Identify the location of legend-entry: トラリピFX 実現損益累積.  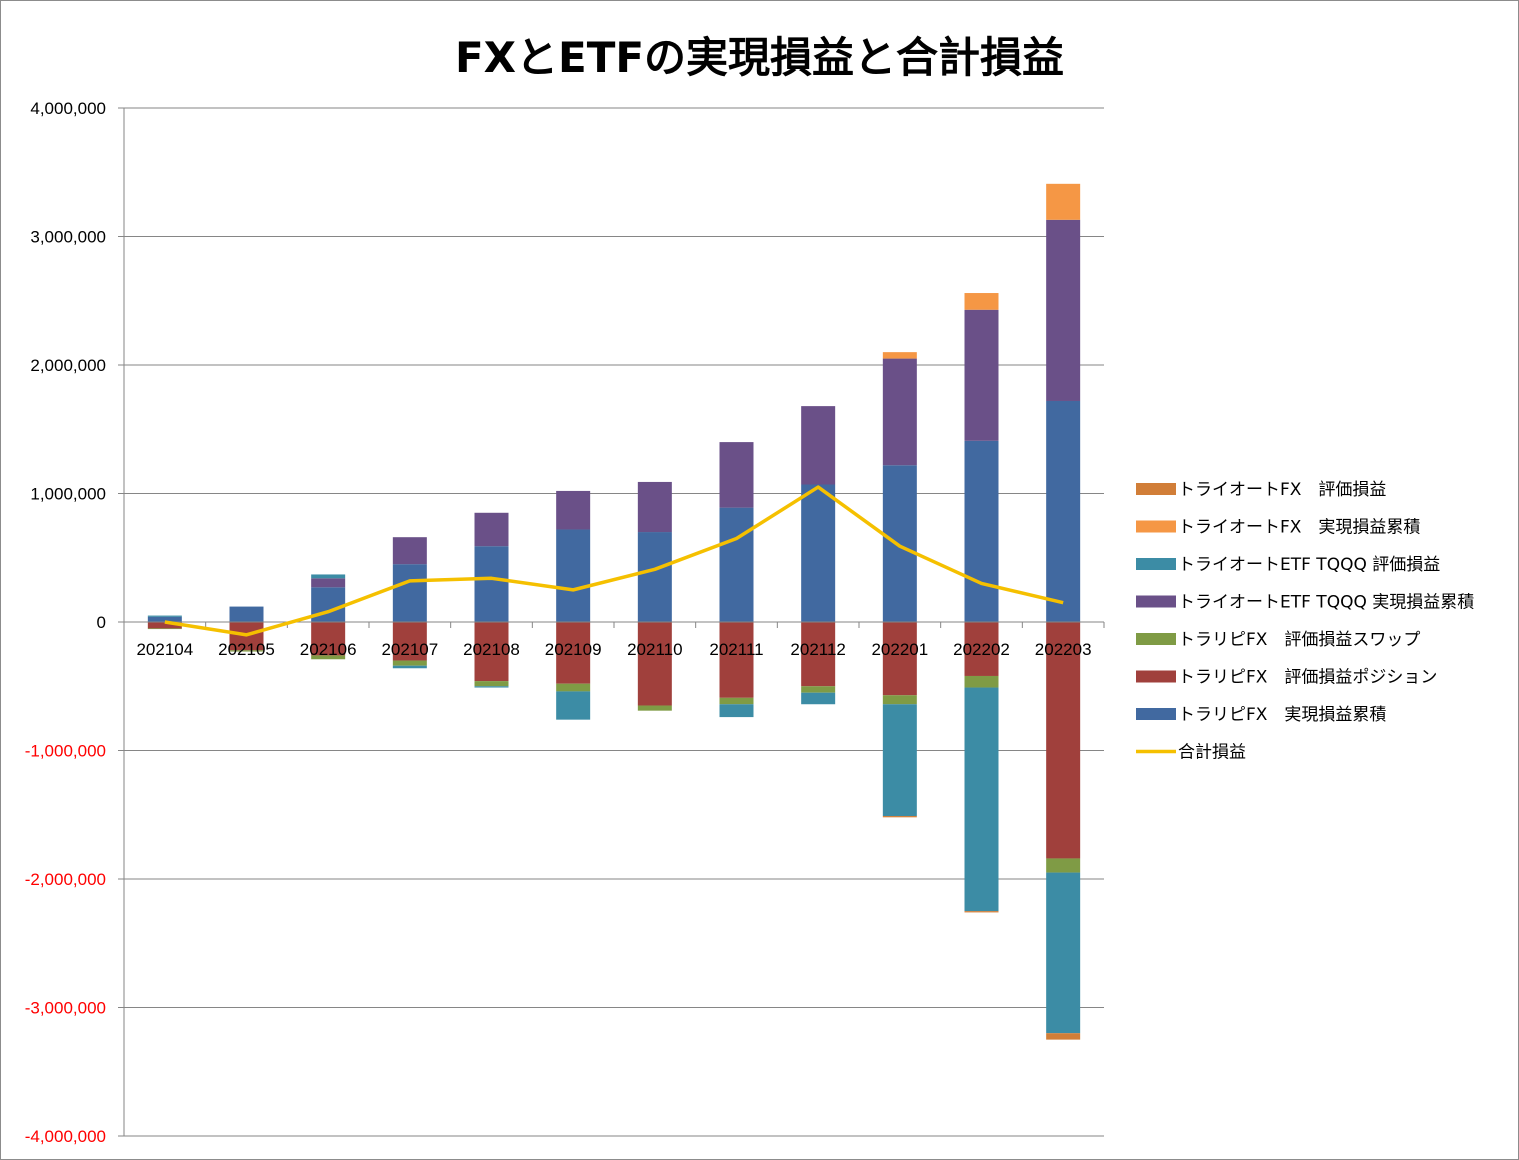
(1282, 715).